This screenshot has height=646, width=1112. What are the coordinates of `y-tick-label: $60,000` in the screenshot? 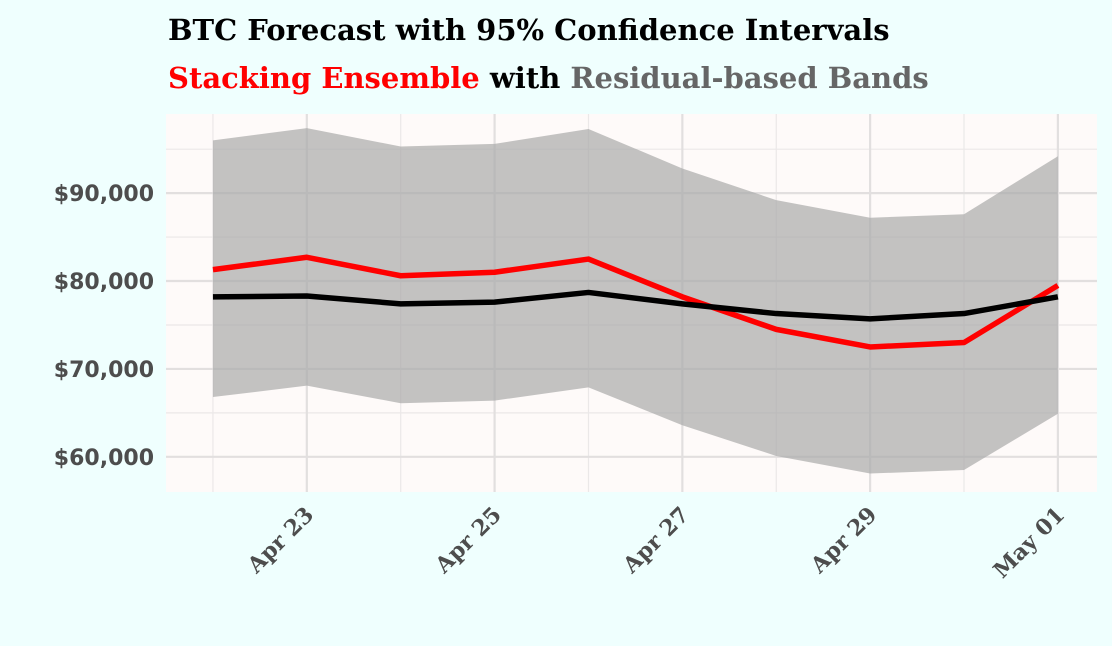 It's located at (104, 458).